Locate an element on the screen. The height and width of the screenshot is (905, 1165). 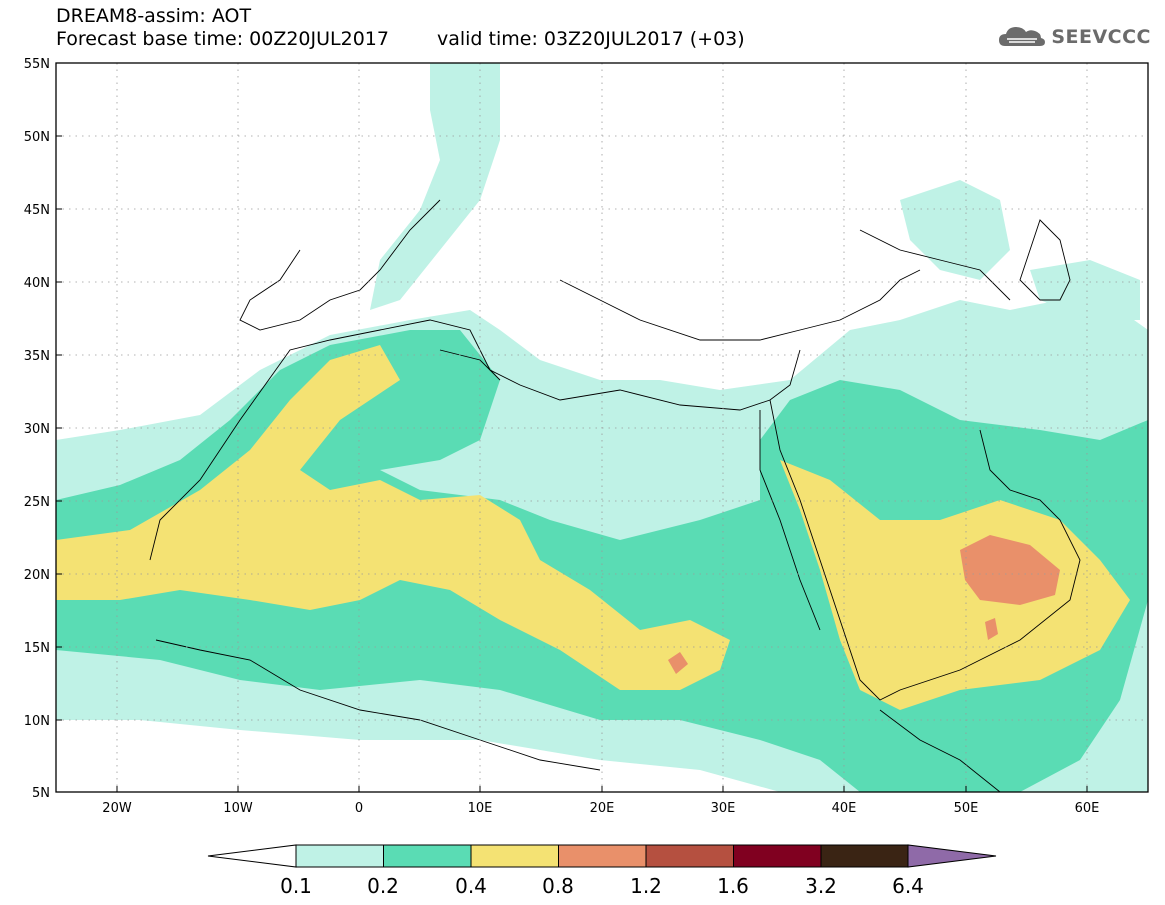
lat-label: 25N is located at coordinates (37, 502).